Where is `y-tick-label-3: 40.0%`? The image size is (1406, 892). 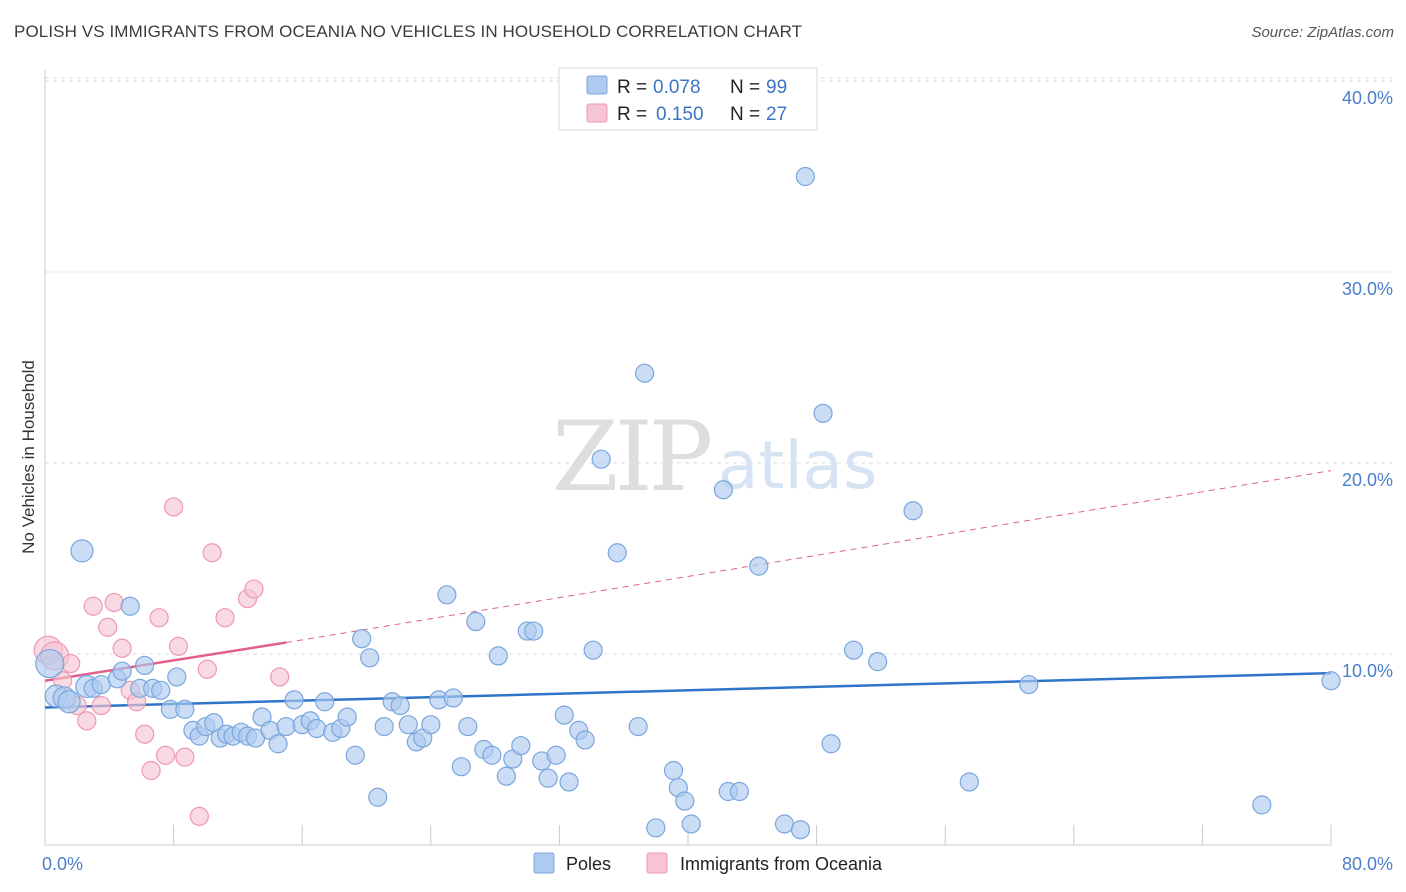
y-tick-label-3: 40.0% is located at coordinates (1367, 98).